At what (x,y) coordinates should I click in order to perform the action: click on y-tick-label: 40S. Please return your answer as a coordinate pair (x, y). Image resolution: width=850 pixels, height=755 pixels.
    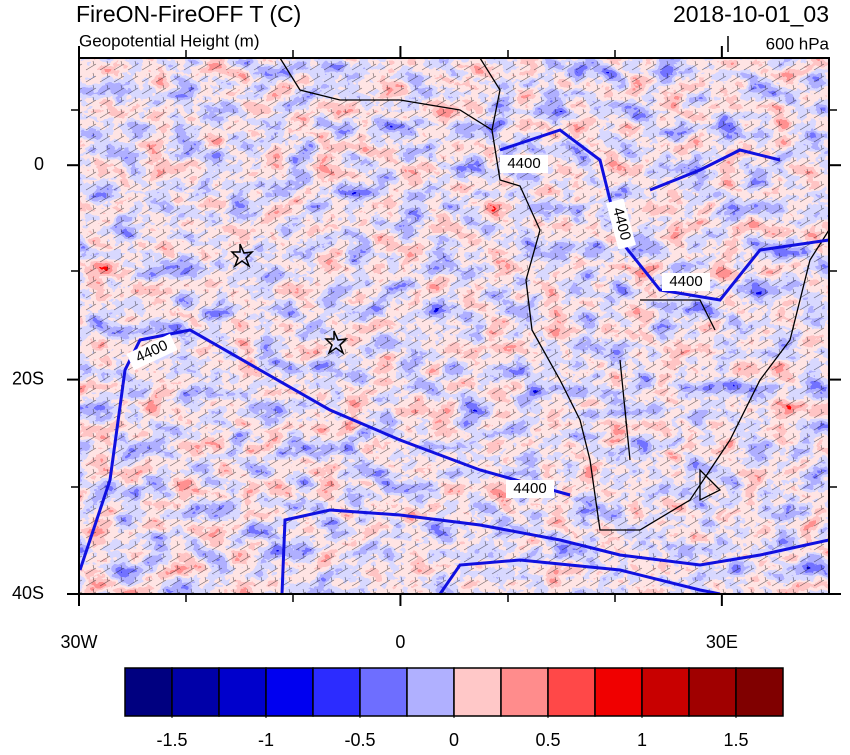
    Looking at the image, I should click on (28, 593).